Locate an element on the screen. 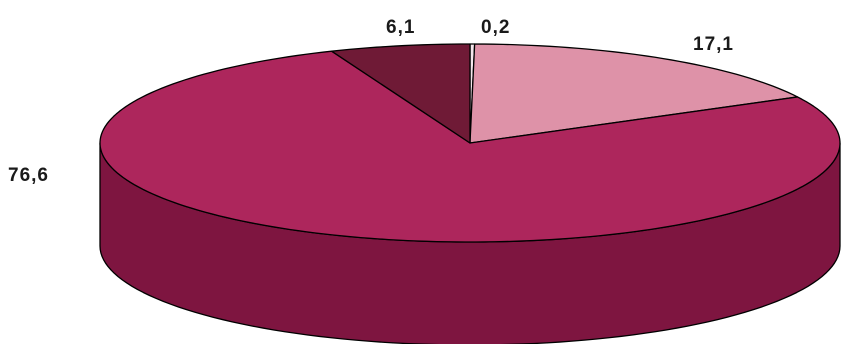 The width and height of the screenshot is (847, 344). slice-label-2: 76,6 is located at coordinates (28, 175).